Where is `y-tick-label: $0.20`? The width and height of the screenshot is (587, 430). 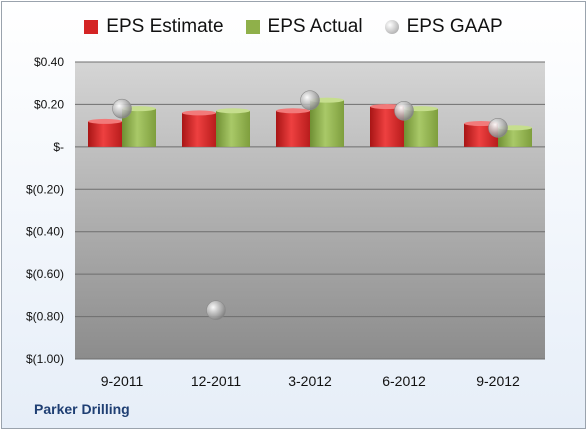 y-tick-label: $0.20 is located at coordinates (49, 104).